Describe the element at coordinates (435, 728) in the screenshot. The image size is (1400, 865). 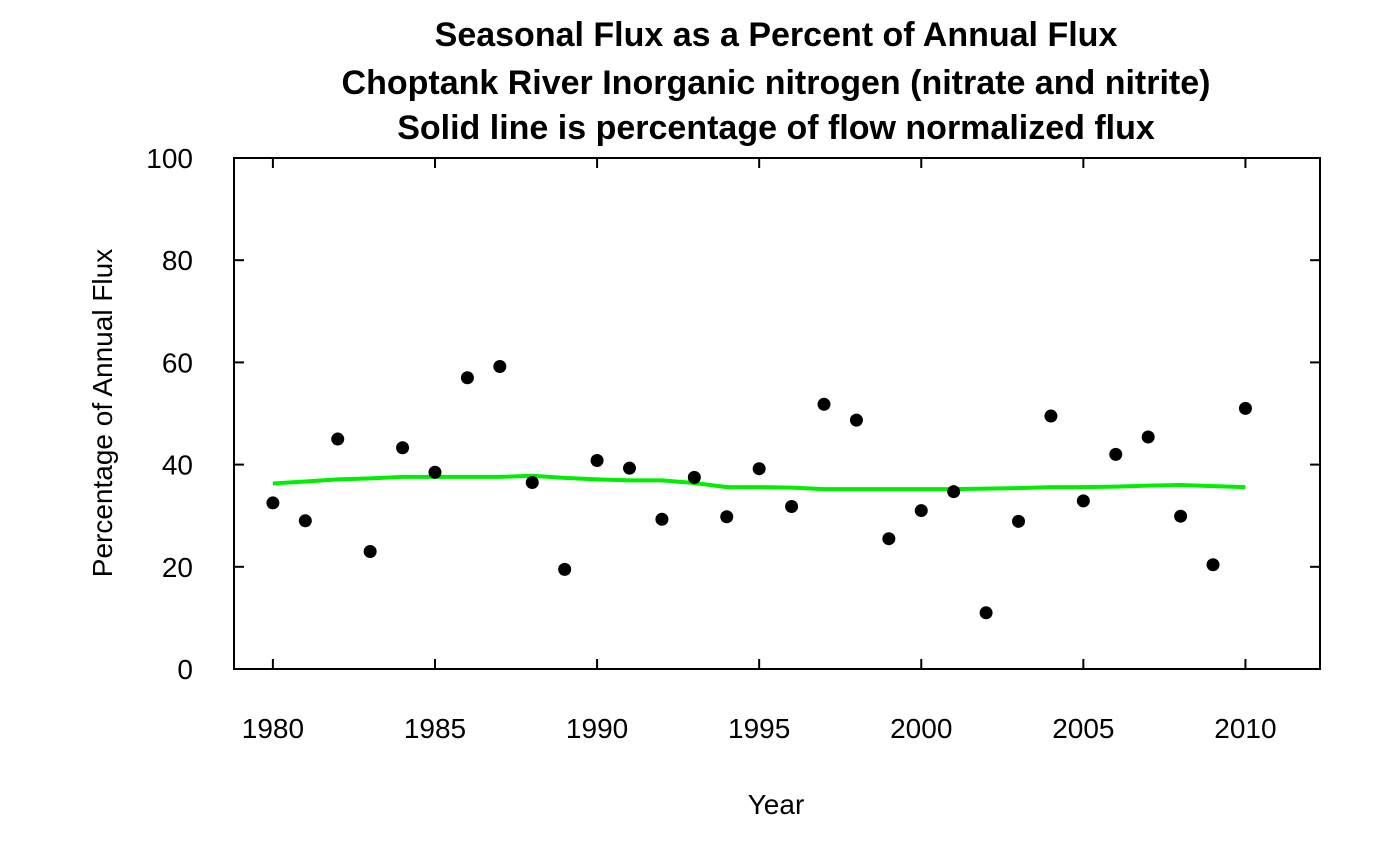
I see `x-tick-label: 1985` at that location.